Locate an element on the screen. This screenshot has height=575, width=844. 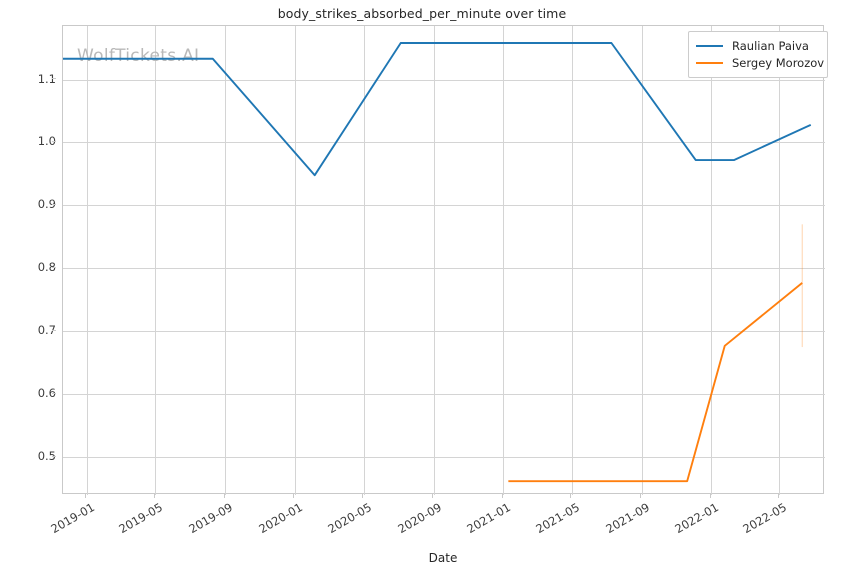
x-axis-tick-label: 2020-05 is located at coordinates (349, 518).